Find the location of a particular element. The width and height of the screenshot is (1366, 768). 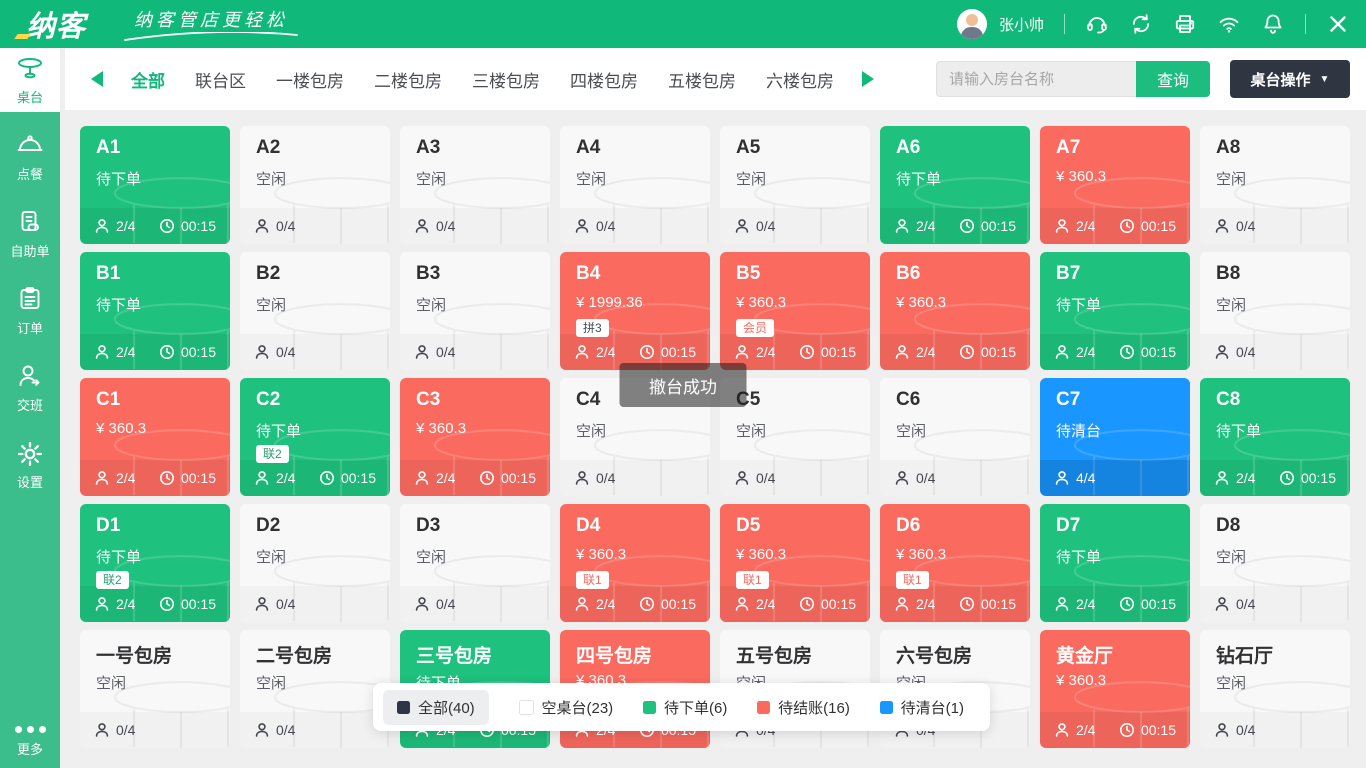

tab-area-3: 二楼包房 is located at coordinates (408, 81).